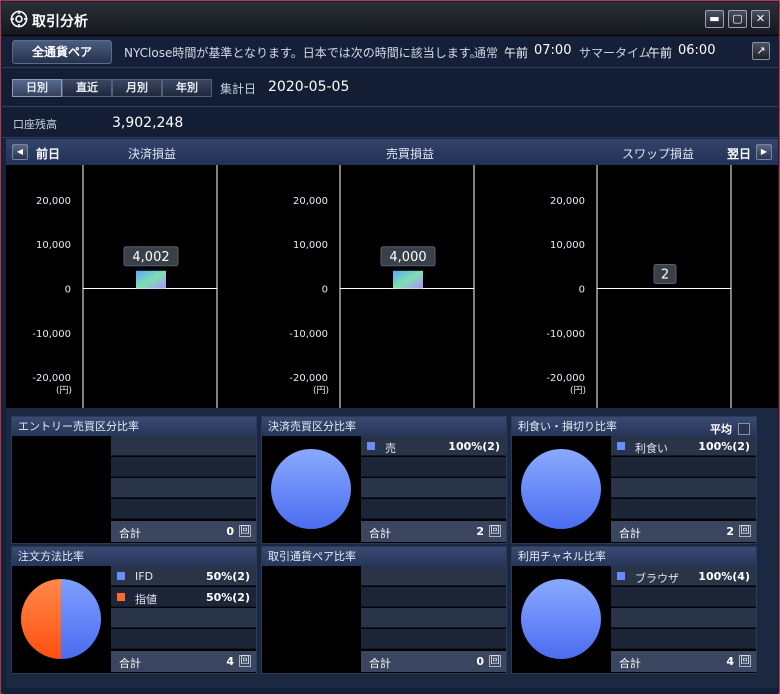  I want to click on chart-header: ◀ 前日 決済損益 売買損益 スワップ損益 翌日 ▶, so click(392, 152).